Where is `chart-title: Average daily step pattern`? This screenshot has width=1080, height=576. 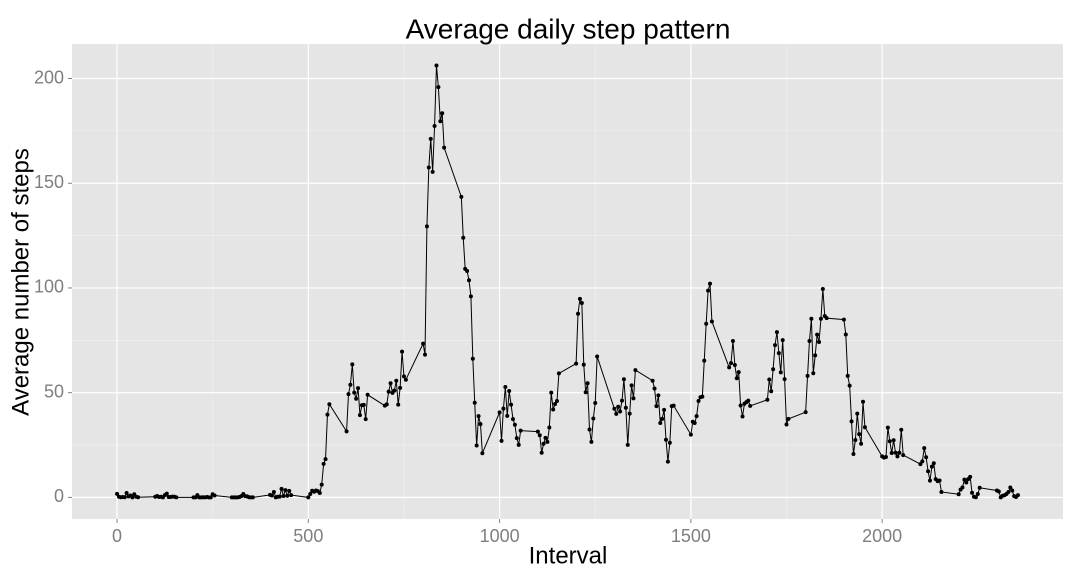
chart-title: Average daily step pattern is located at coordinates (568, 28).